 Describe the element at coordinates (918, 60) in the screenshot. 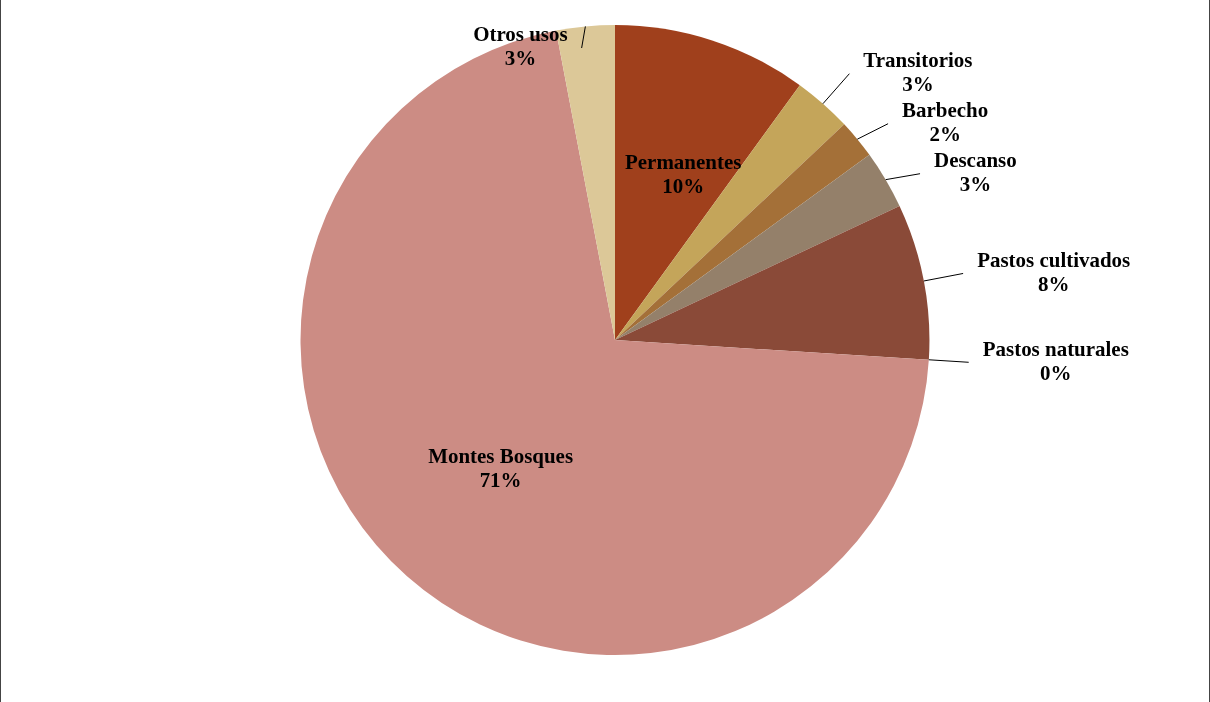

I see `slice-label: Transitorios` at that location.